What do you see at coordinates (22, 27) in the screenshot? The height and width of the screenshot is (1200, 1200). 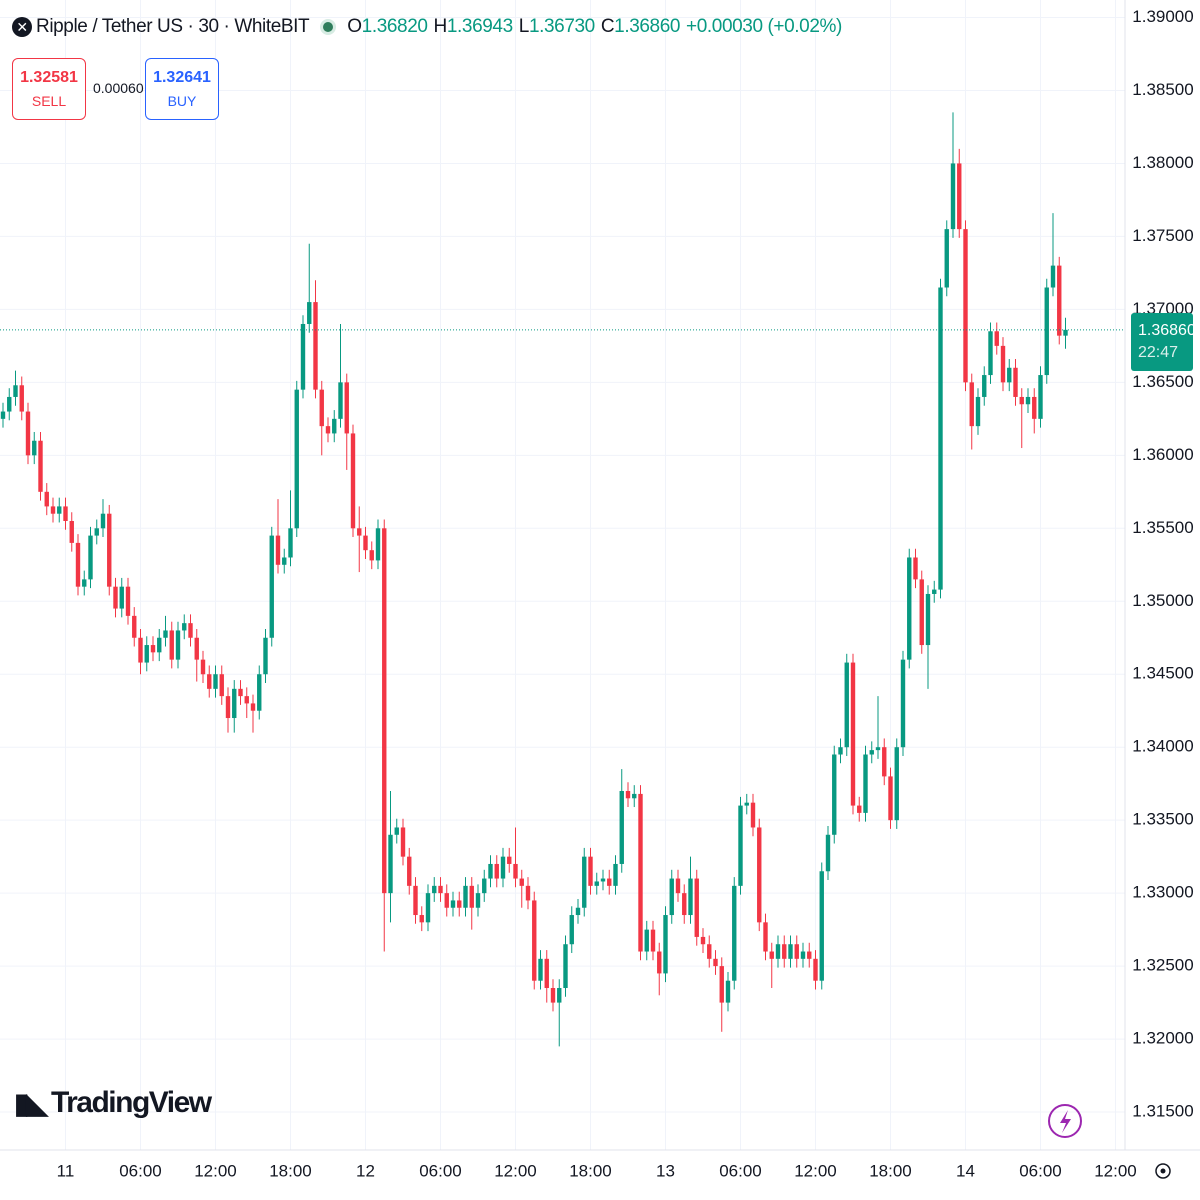 I see `symbol-icon: ✕` at bounding box center [22, 27].